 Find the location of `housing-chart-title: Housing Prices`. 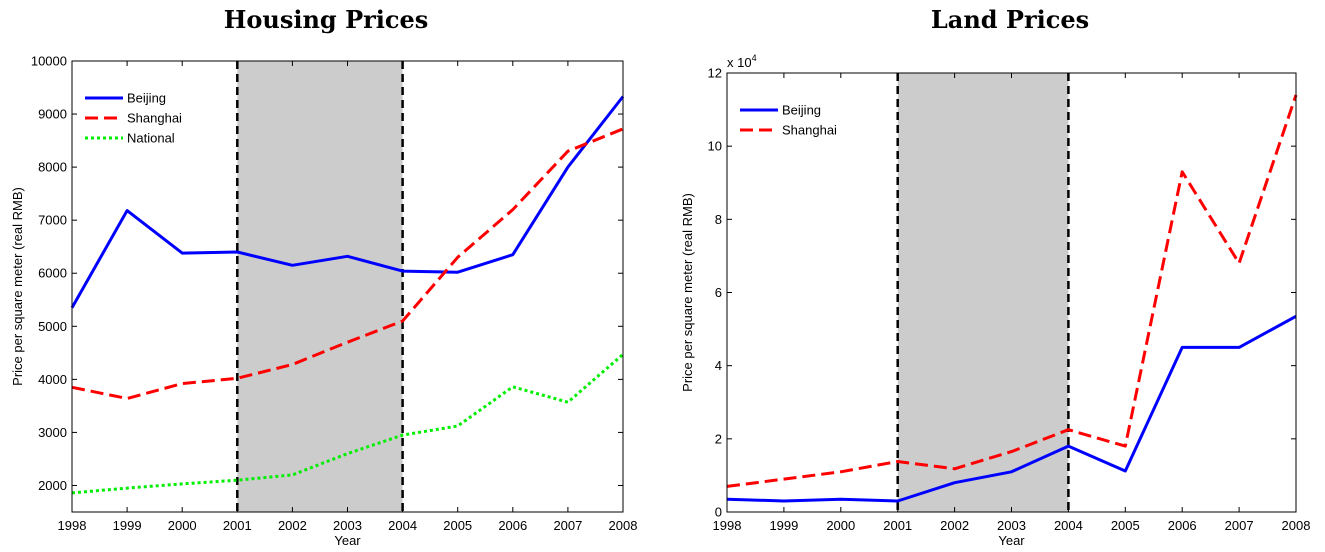

housing-chart-title: Housing Prices is located at coordinates (326, 19).